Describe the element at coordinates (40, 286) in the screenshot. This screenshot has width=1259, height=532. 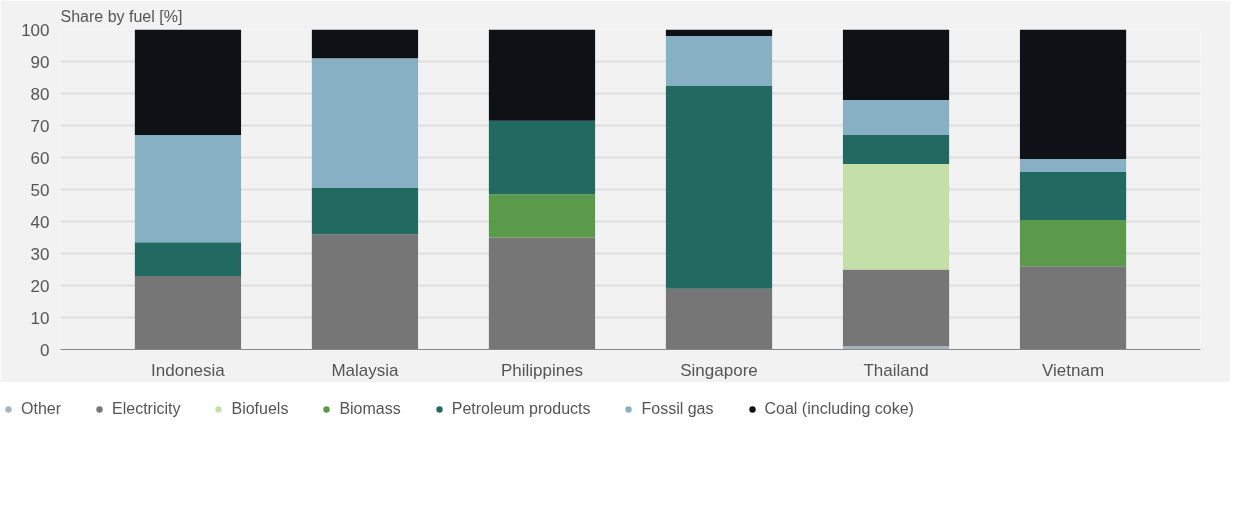
I see `y-tick-label: 20` at that location.